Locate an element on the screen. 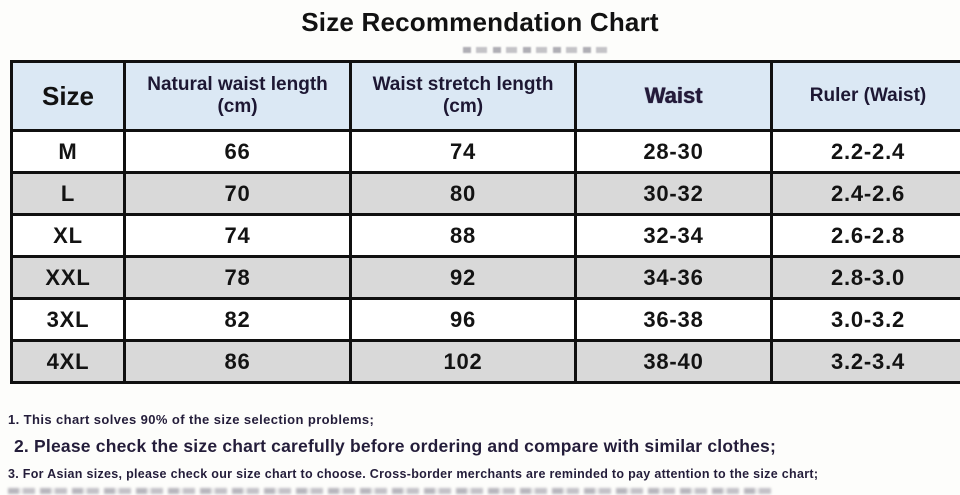 The image size is (960, 495). clipped-text-artifact is located at coordinates (390, 491).